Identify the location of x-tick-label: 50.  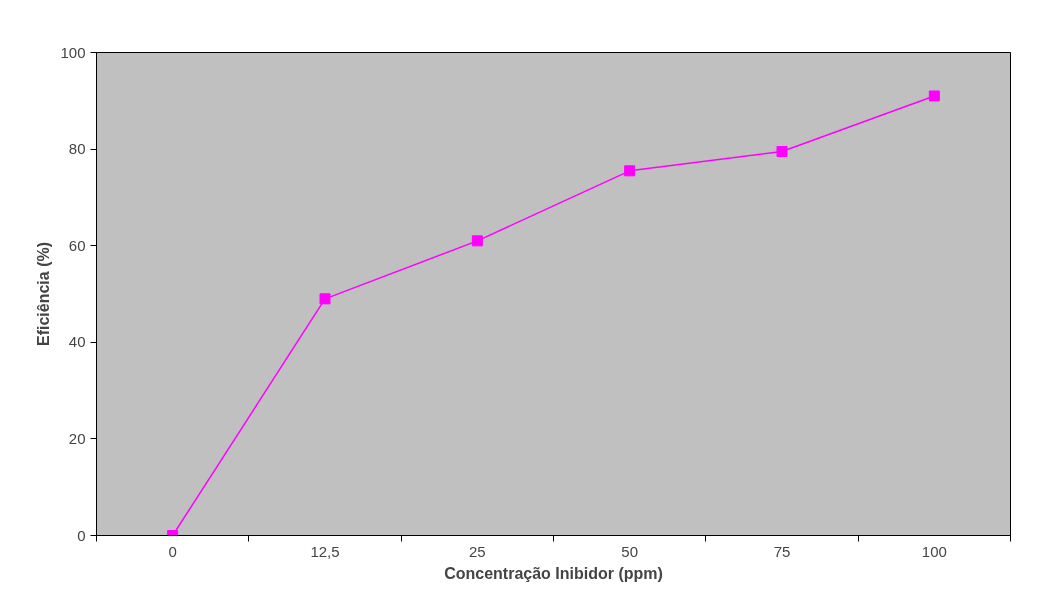
(630, 551).